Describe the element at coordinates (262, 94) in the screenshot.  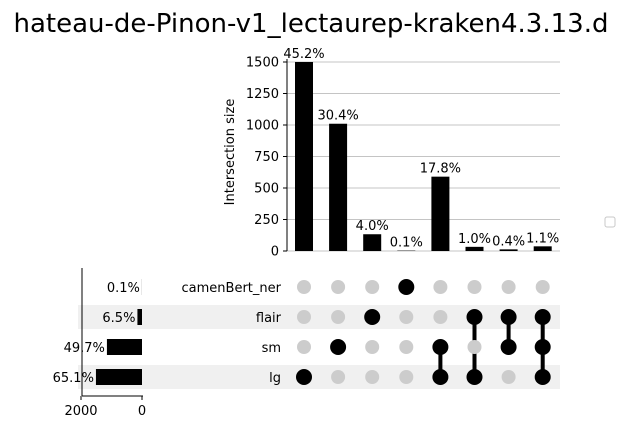
I see `y-tick-label: 1250` at that location.